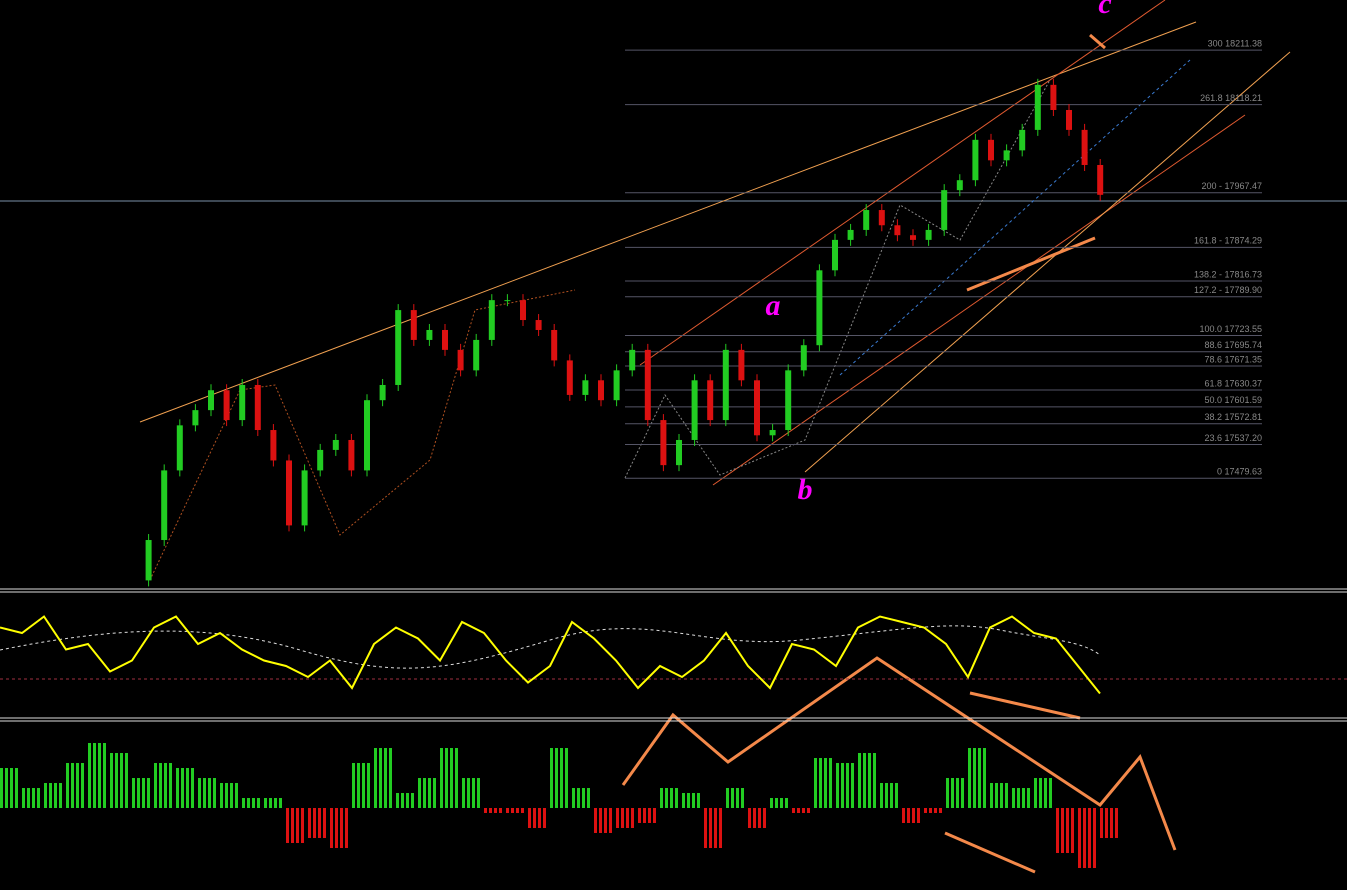 The image size is (1347, 890). What do you see at coordinates (1233, 383) in the screenshot?
I see `fib-label: 61.8 17630.37` at bounding box center [1233, 383].